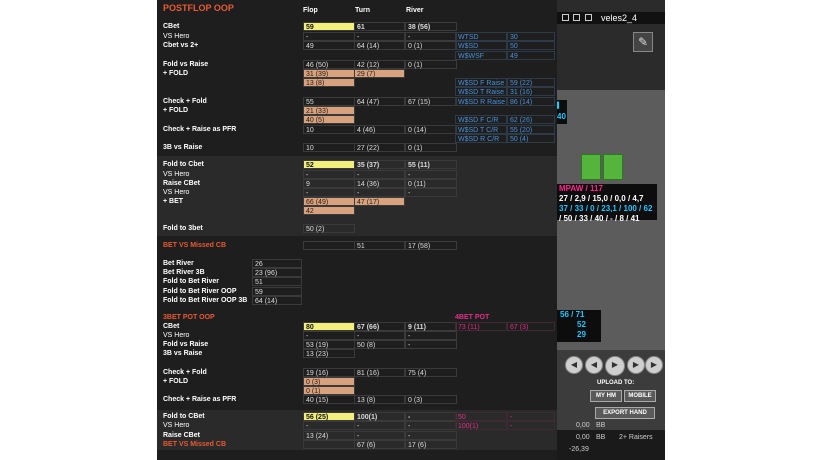  I want to click on stat-value: 38 (56), so click(431, 26).